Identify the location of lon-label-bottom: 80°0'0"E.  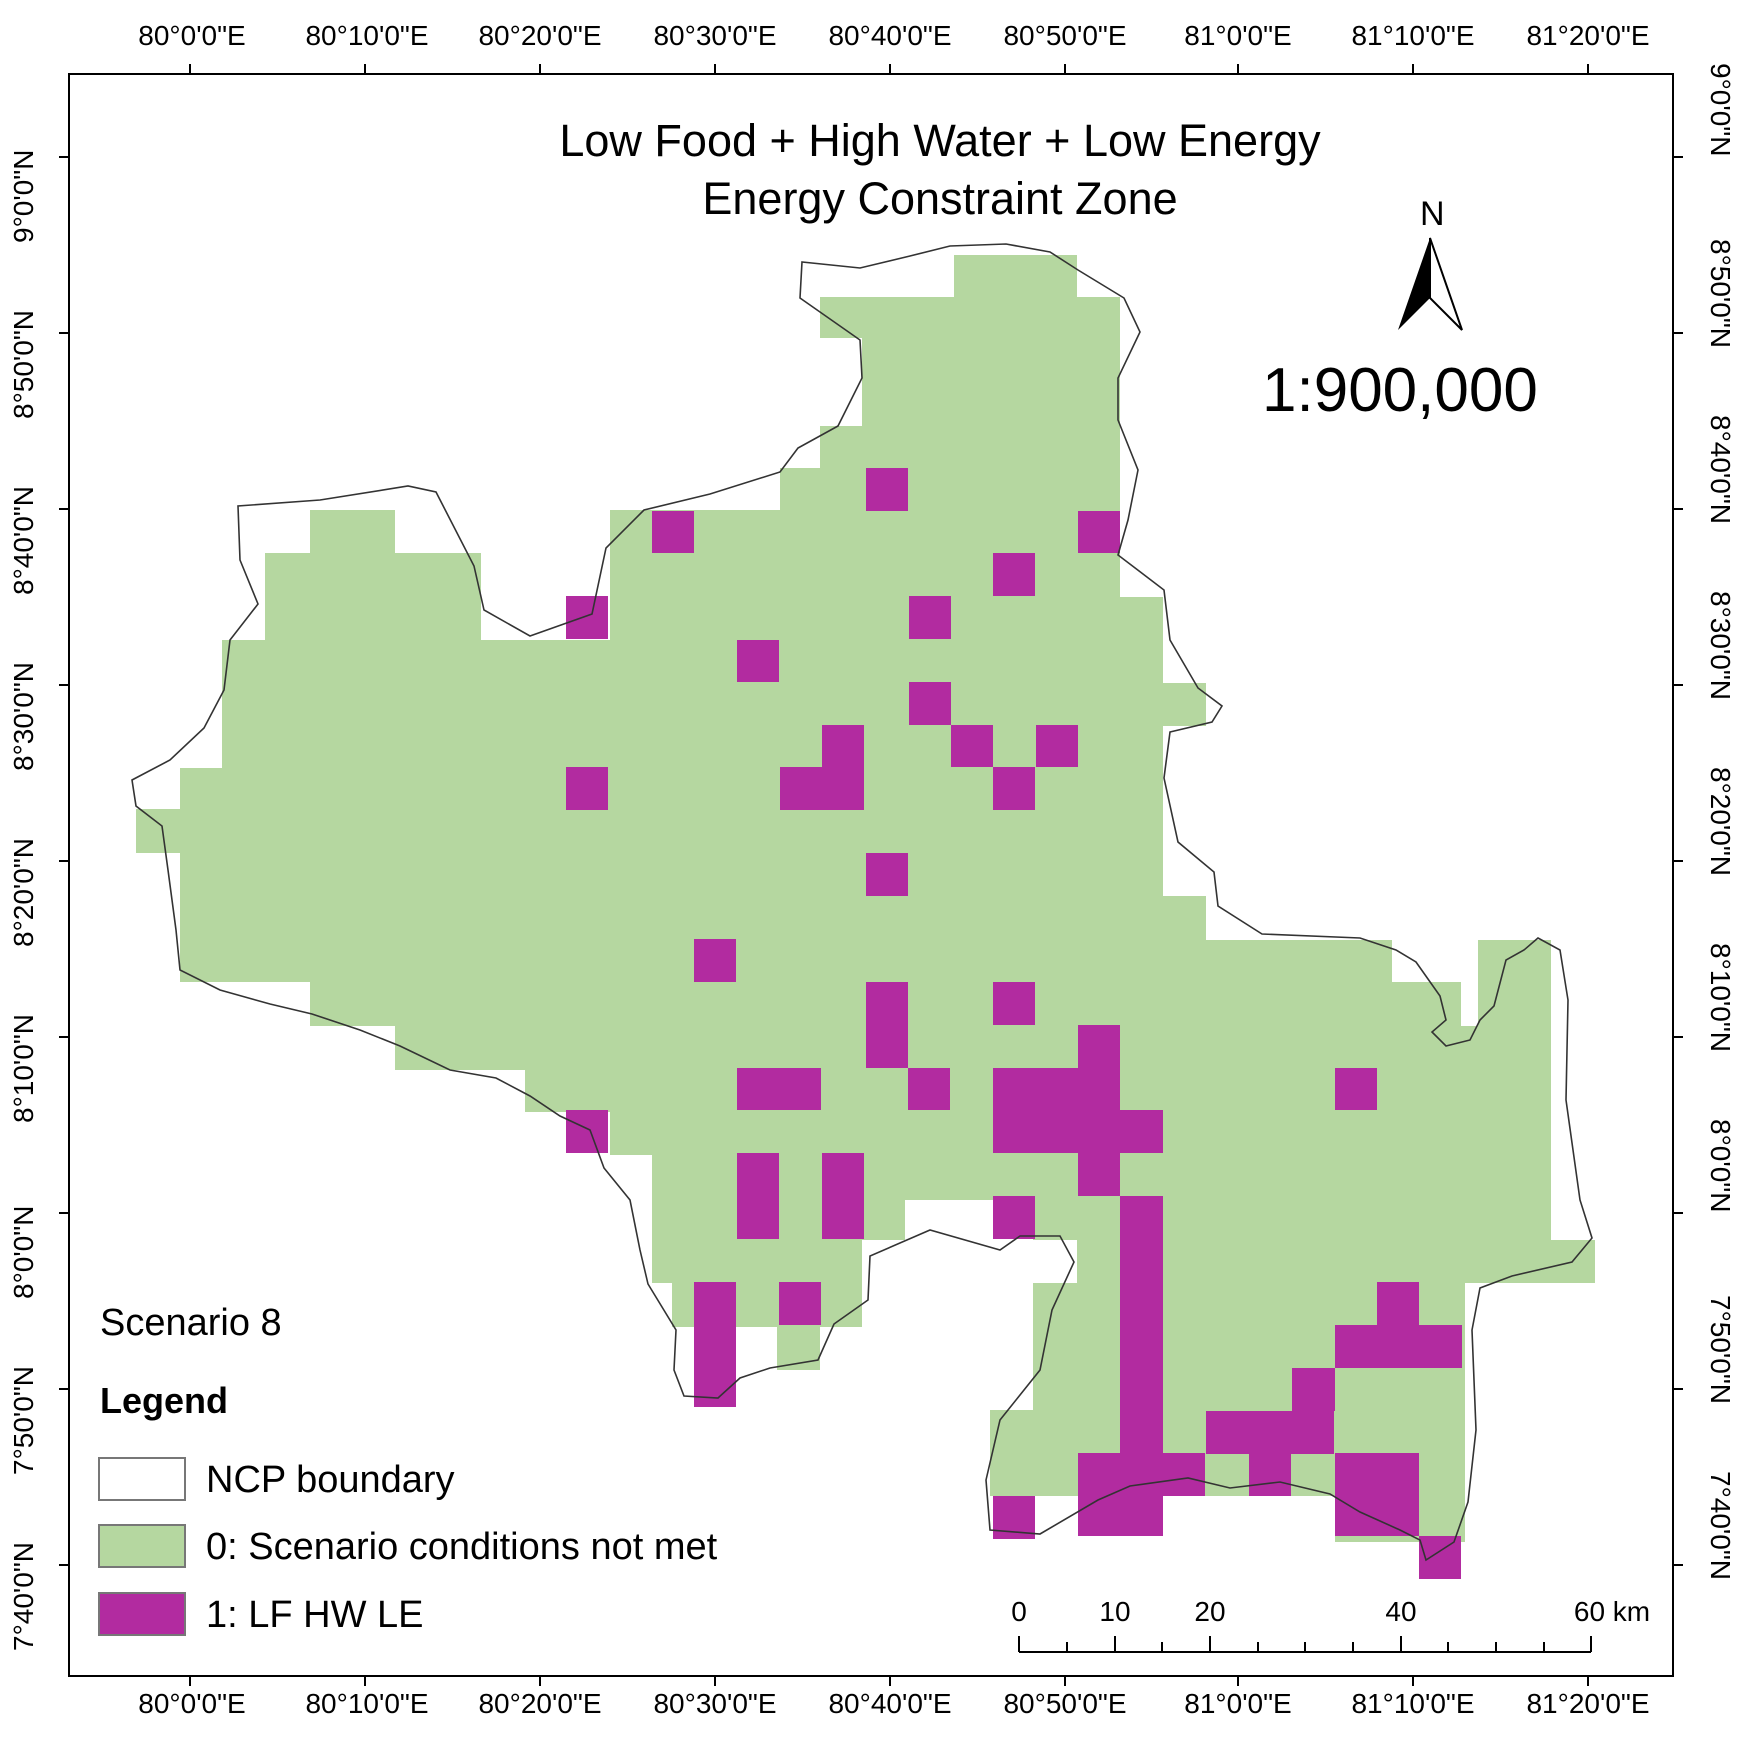
(192, 1703).